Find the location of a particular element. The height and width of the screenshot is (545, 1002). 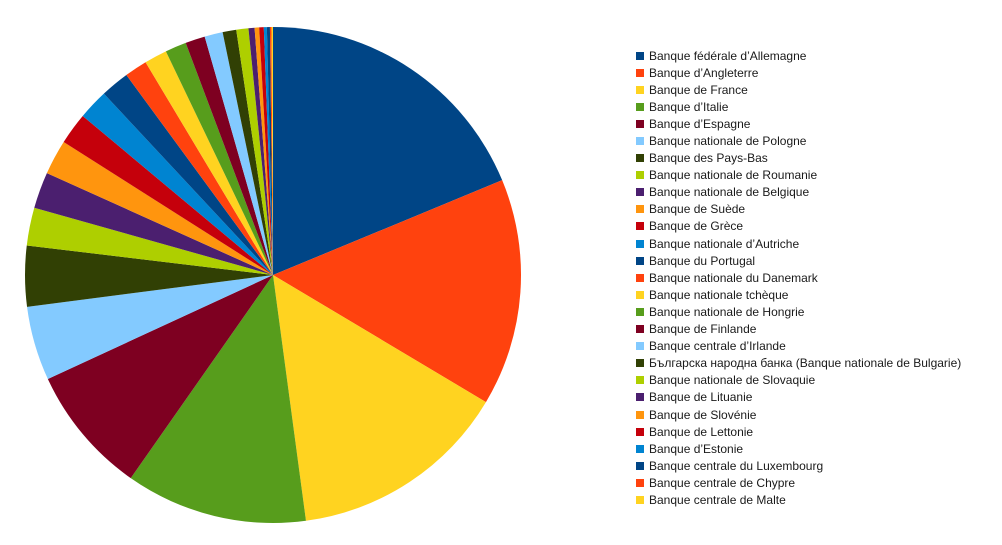

legend-item: Banque nationale de Belgique is located at coordinates (798, 192).